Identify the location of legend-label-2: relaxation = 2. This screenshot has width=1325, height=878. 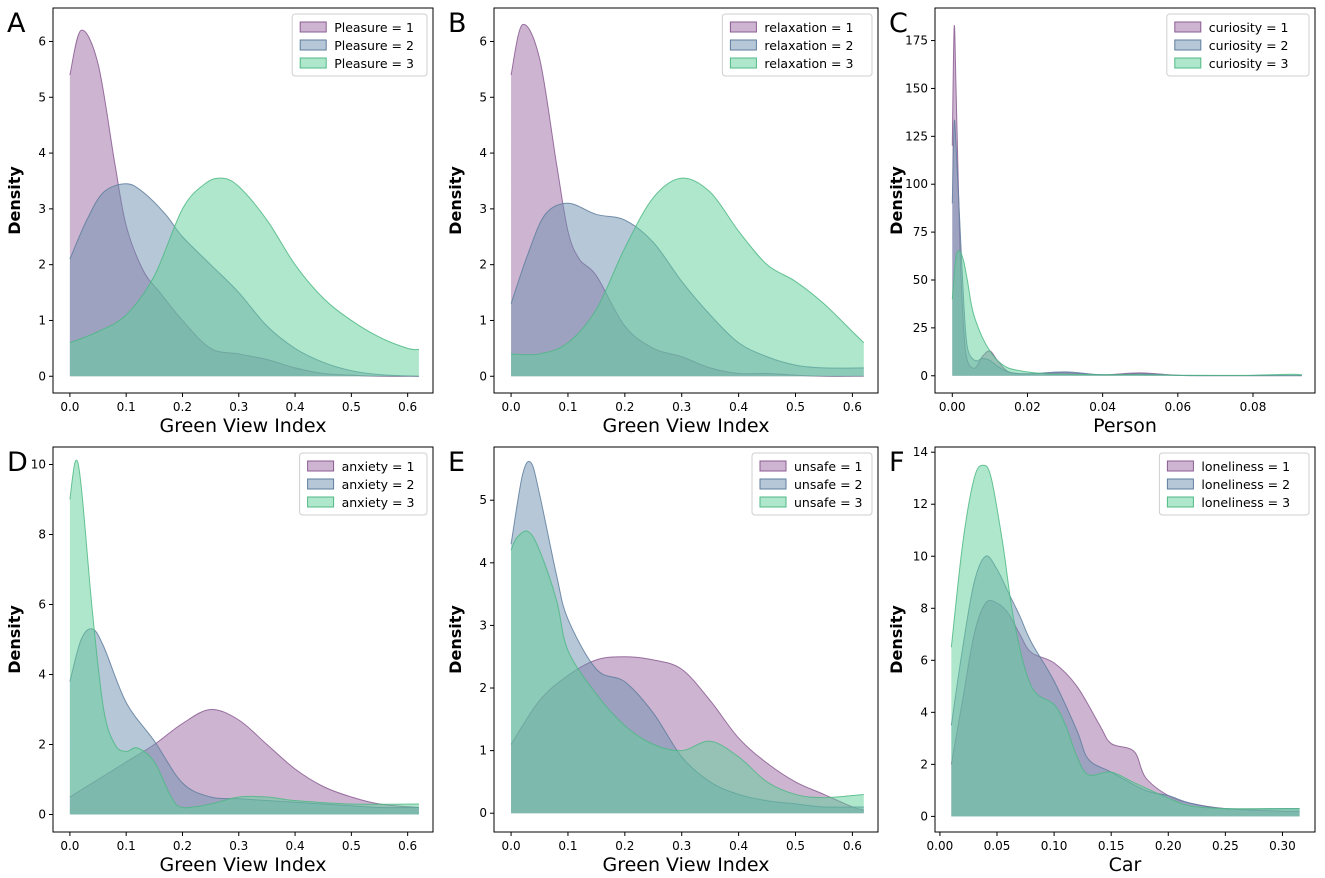
(808, 45).